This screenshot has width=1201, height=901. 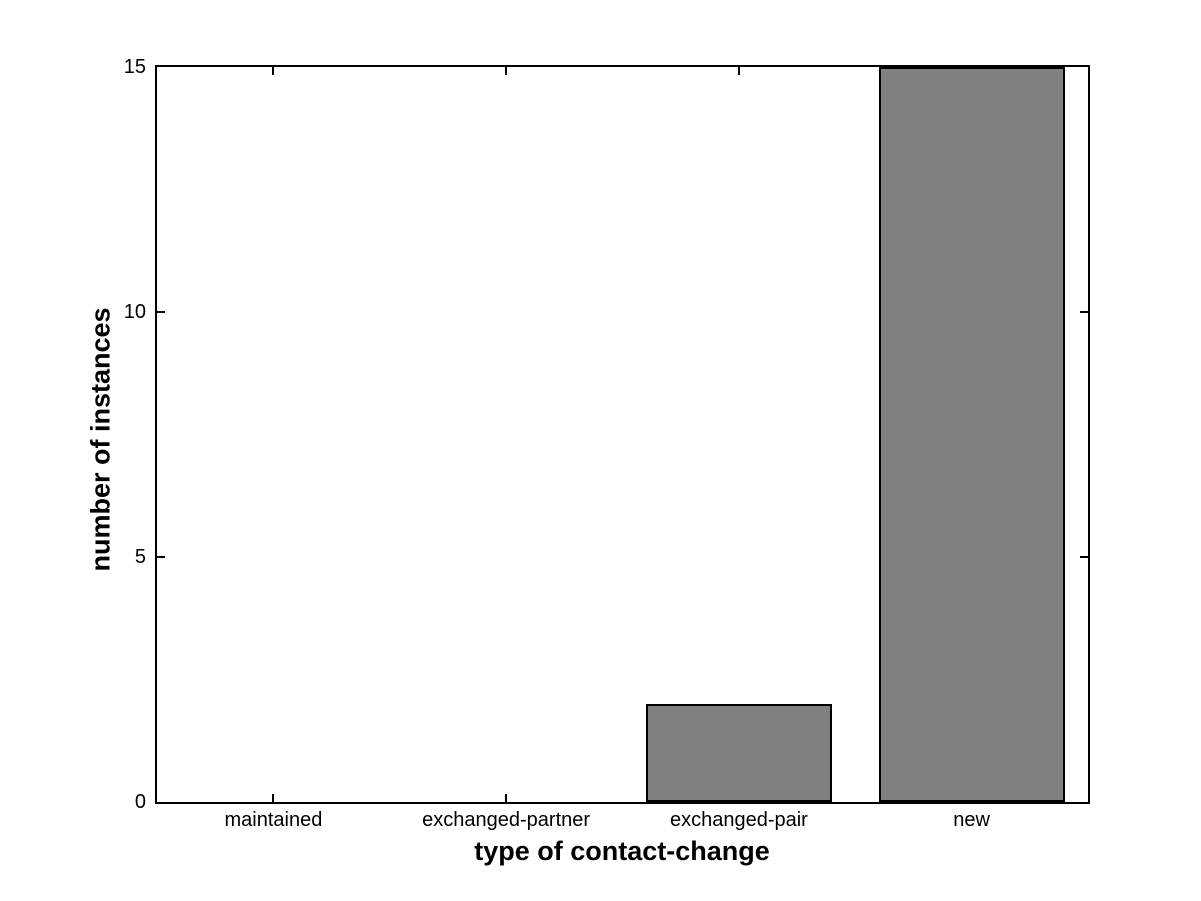 I want to click on y-tick-label-0: 0, so click(x=140, y=802).